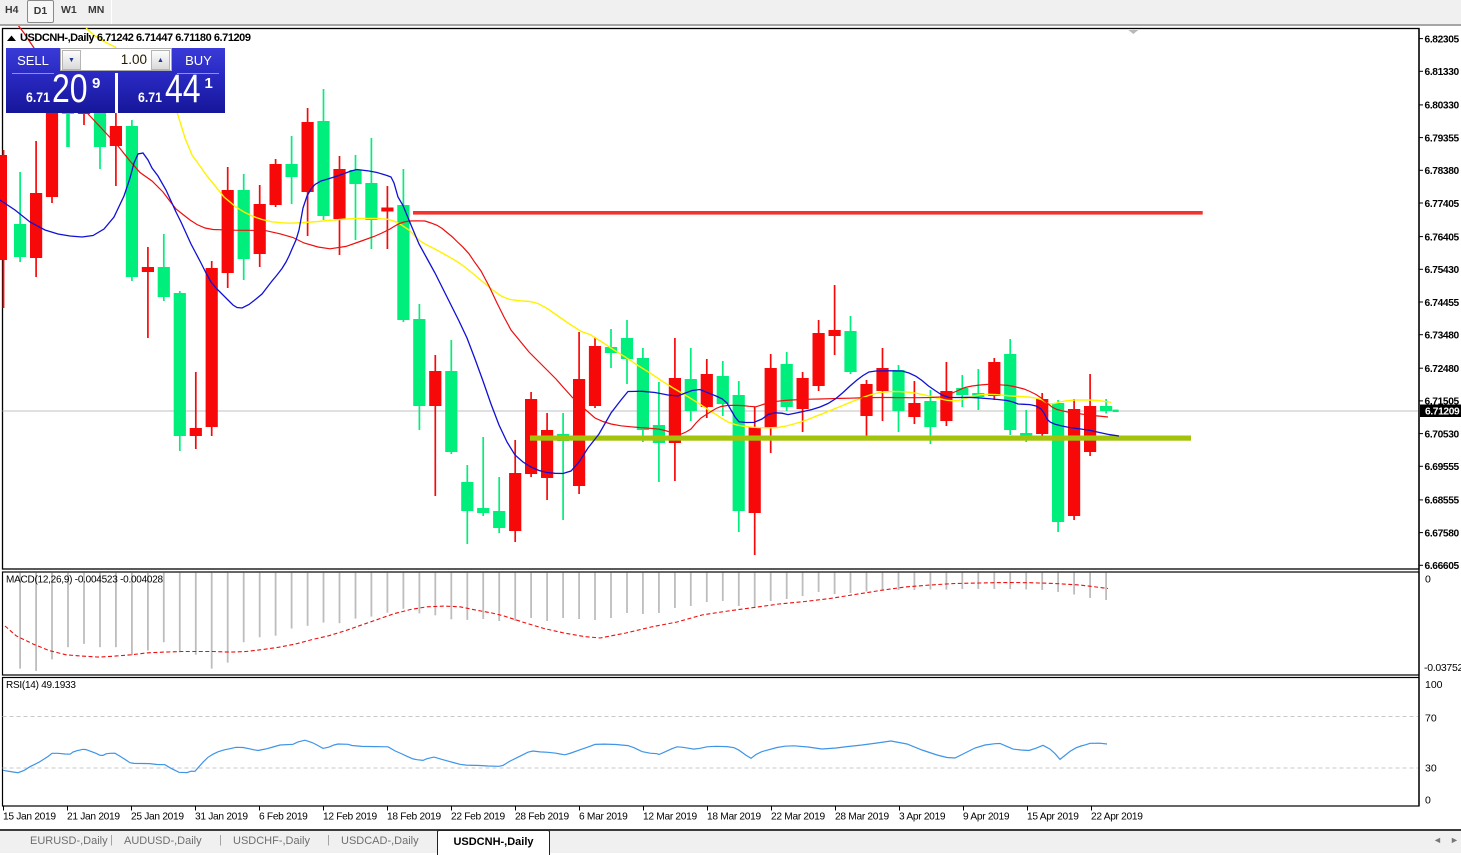  What do you see at coordinates (157, 817) in the screenshot?
I see `svg-text: 25 Jan 2019` at bounding box center [157, 817].